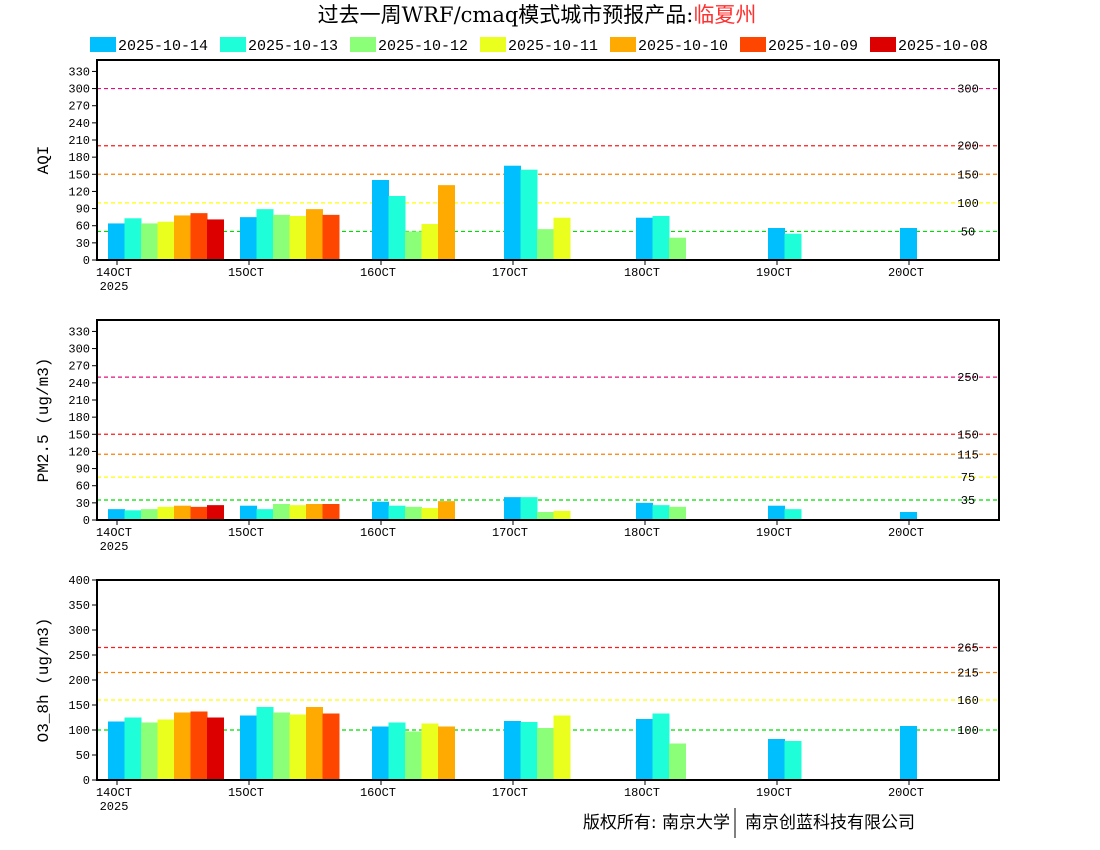 The width and height of the screenshot is (1100, 850). I want to click on x-year-label: 2025, so click(114, 807).